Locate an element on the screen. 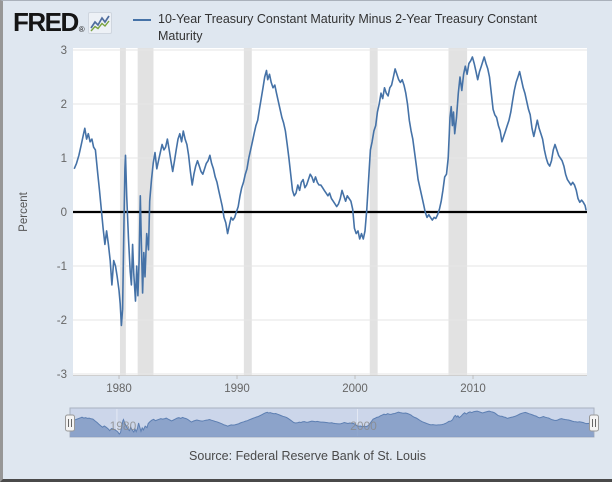  navigator-year-label: 1980 is located at coordinates (123, 426).